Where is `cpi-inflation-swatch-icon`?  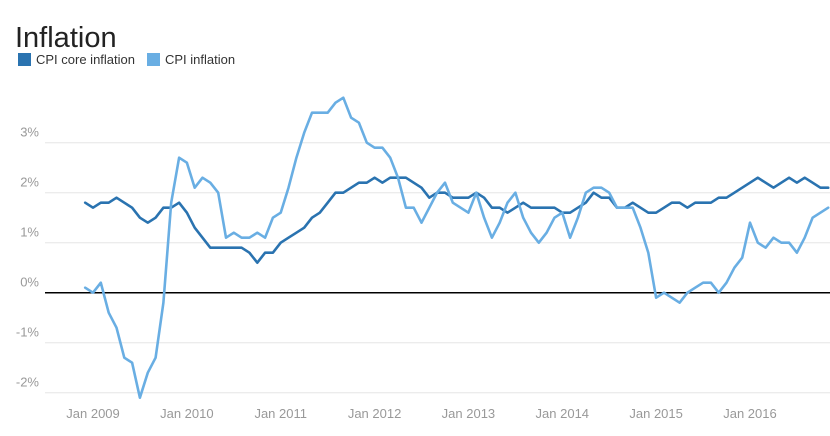
cpi-inflation-swatch-icon is located at coordinates (153, 59).